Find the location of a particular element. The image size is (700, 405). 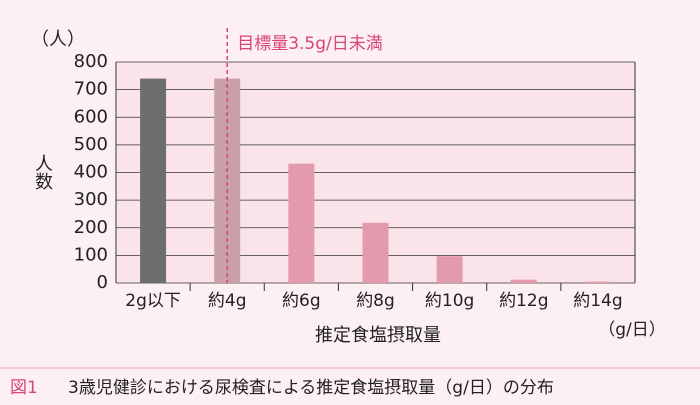

x-tick-label: 約10g is located at coordinates (449, 301).